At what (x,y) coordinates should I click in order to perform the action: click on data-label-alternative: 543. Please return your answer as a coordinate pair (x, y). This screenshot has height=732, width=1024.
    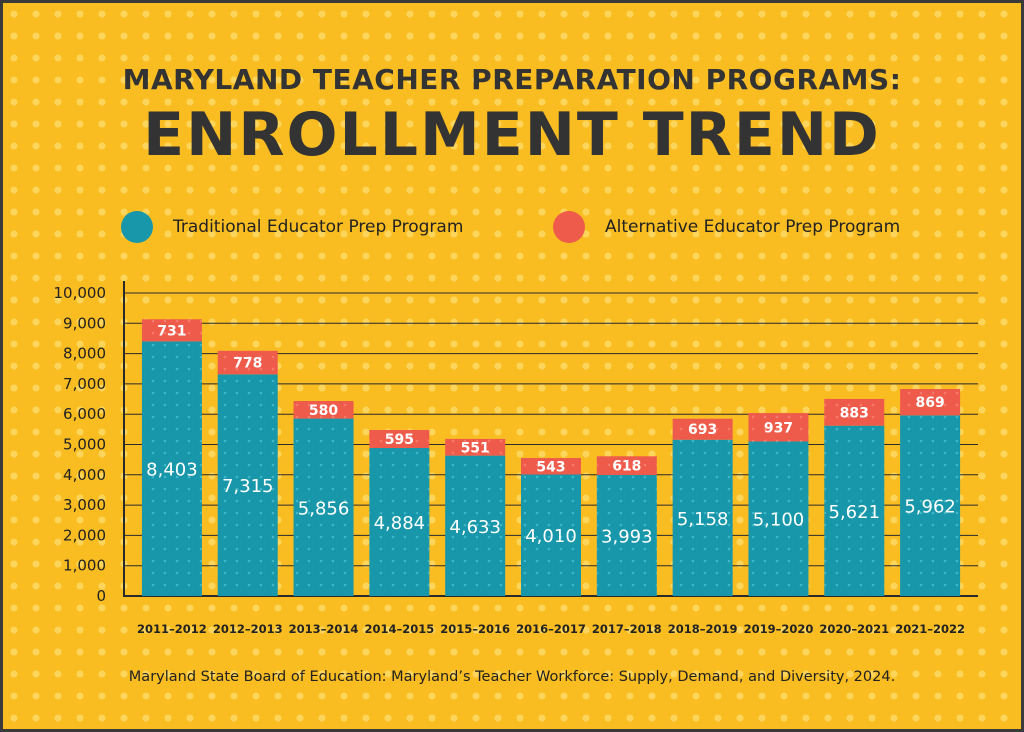
    Looking at the image, I should click on (550, 467).